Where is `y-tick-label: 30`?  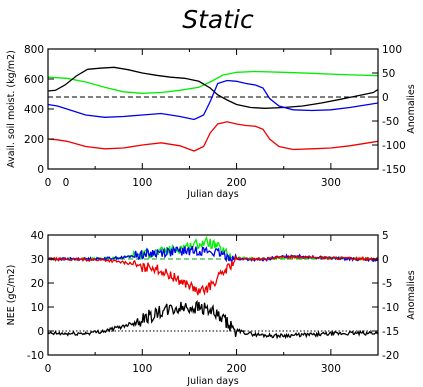
y-tick-label: 30 is located at coordinates (37, 260).